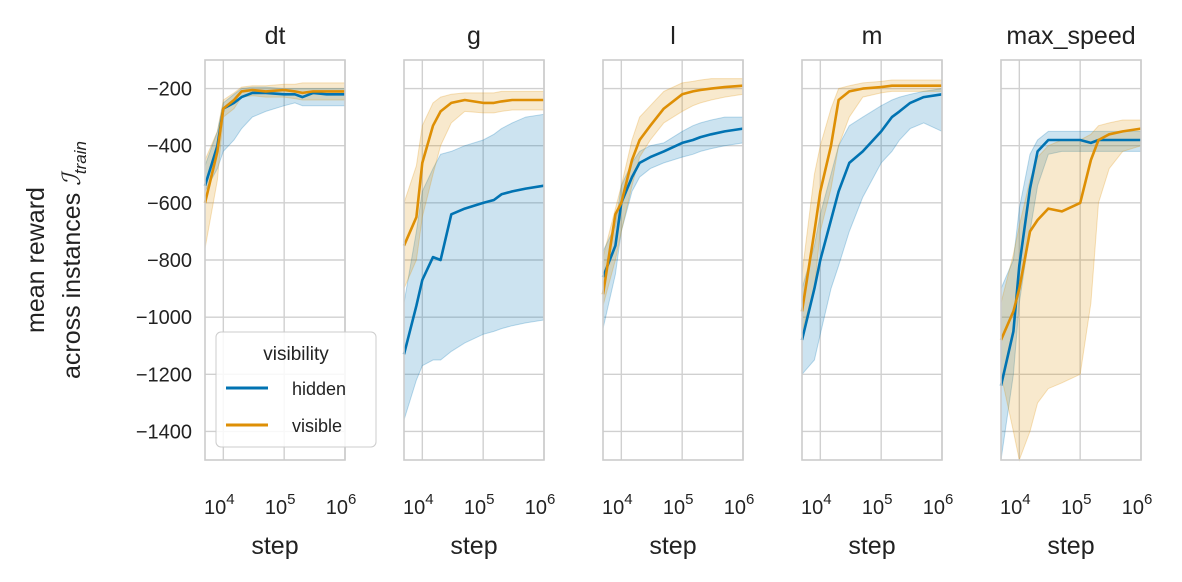  What do you see at coordinates (72, 286) in the screenshot?
I see `y-axis-label-text: across instances` at bounding box center [72, 286].